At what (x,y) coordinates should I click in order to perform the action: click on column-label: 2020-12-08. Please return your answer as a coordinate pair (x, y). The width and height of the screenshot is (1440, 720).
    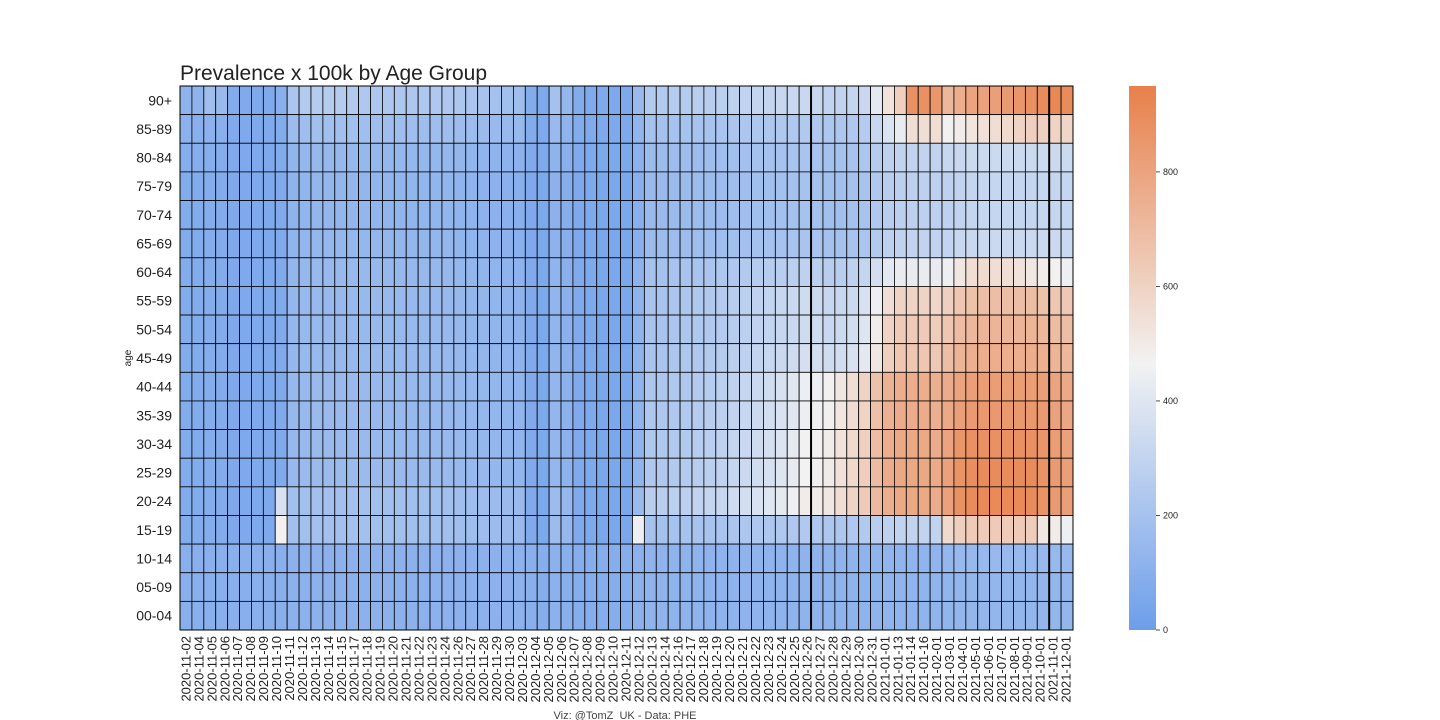
    Looking at the image, I should click on (587, 669).